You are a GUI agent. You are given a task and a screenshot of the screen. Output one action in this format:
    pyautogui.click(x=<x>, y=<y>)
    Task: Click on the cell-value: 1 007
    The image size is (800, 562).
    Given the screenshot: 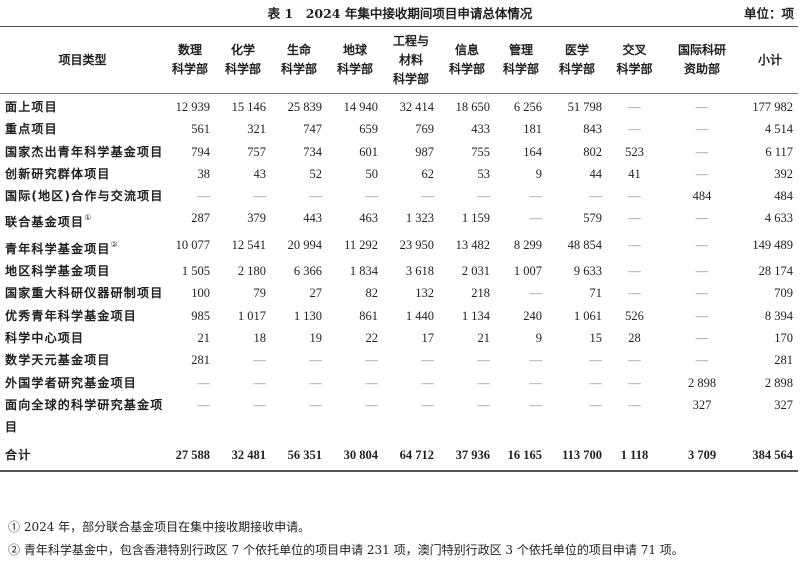 What is the action you would take?
    pyautogui.click(x=527, y=271)
    